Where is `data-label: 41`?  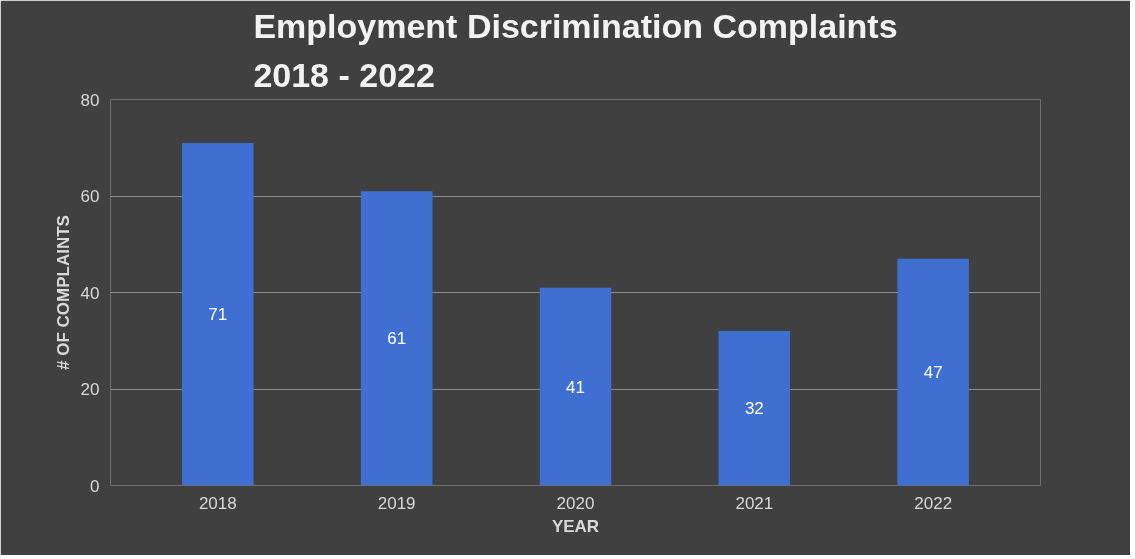
data-label: 41 is located at coordinates (575, 387).